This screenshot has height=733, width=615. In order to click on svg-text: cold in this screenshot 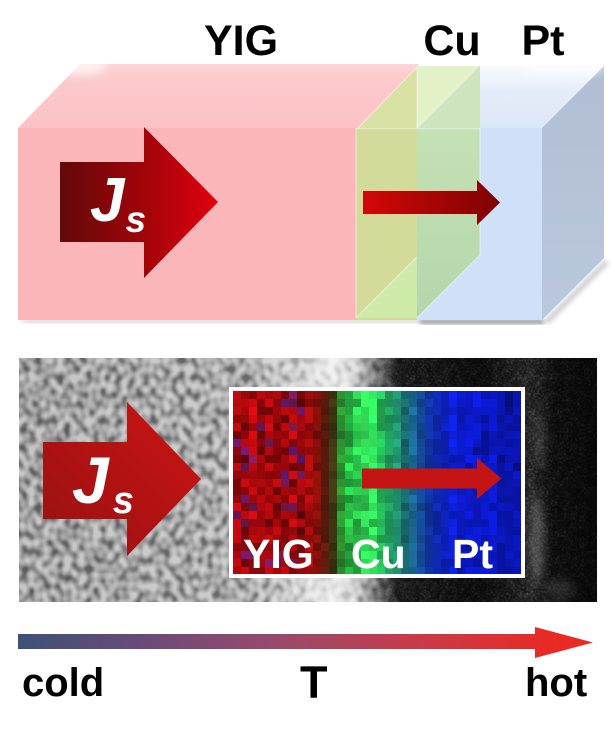, I will do `click(63, 683)`.